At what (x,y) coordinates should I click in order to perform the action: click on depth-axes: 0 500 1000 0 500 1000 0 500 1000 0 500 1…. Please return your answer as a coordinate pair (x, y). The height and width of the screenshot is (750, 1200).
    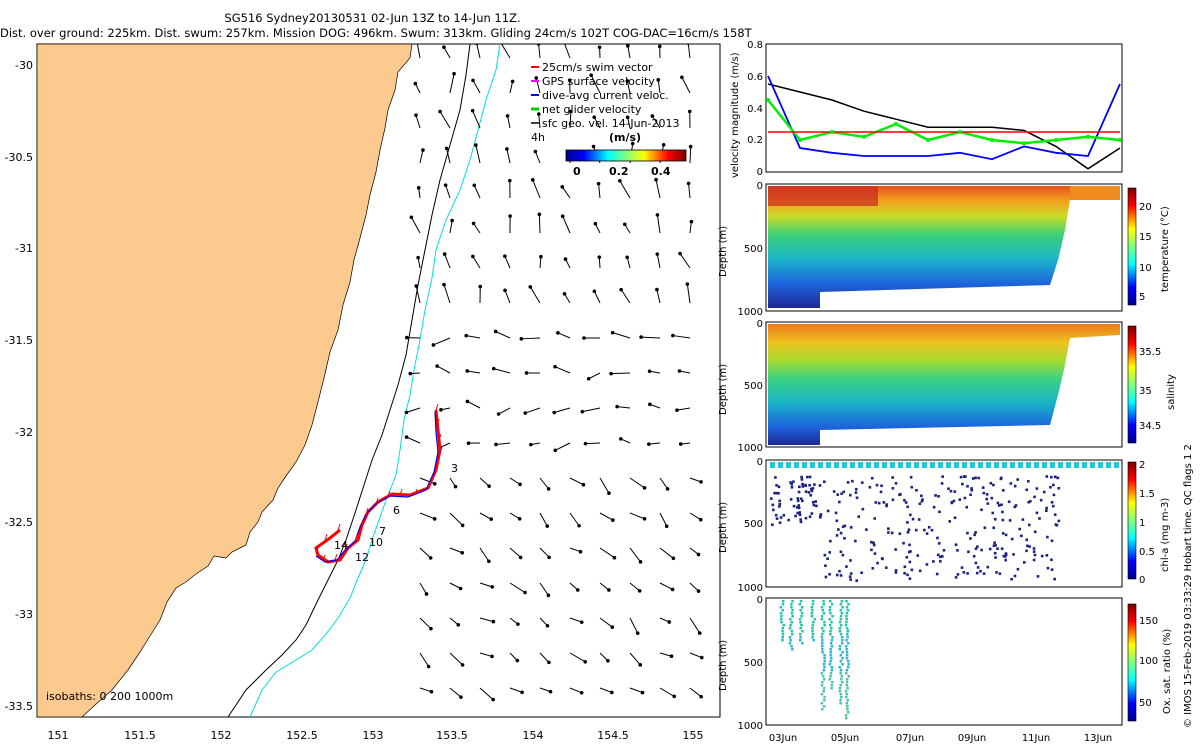
    Looking at the image, I should click on (740, 456).